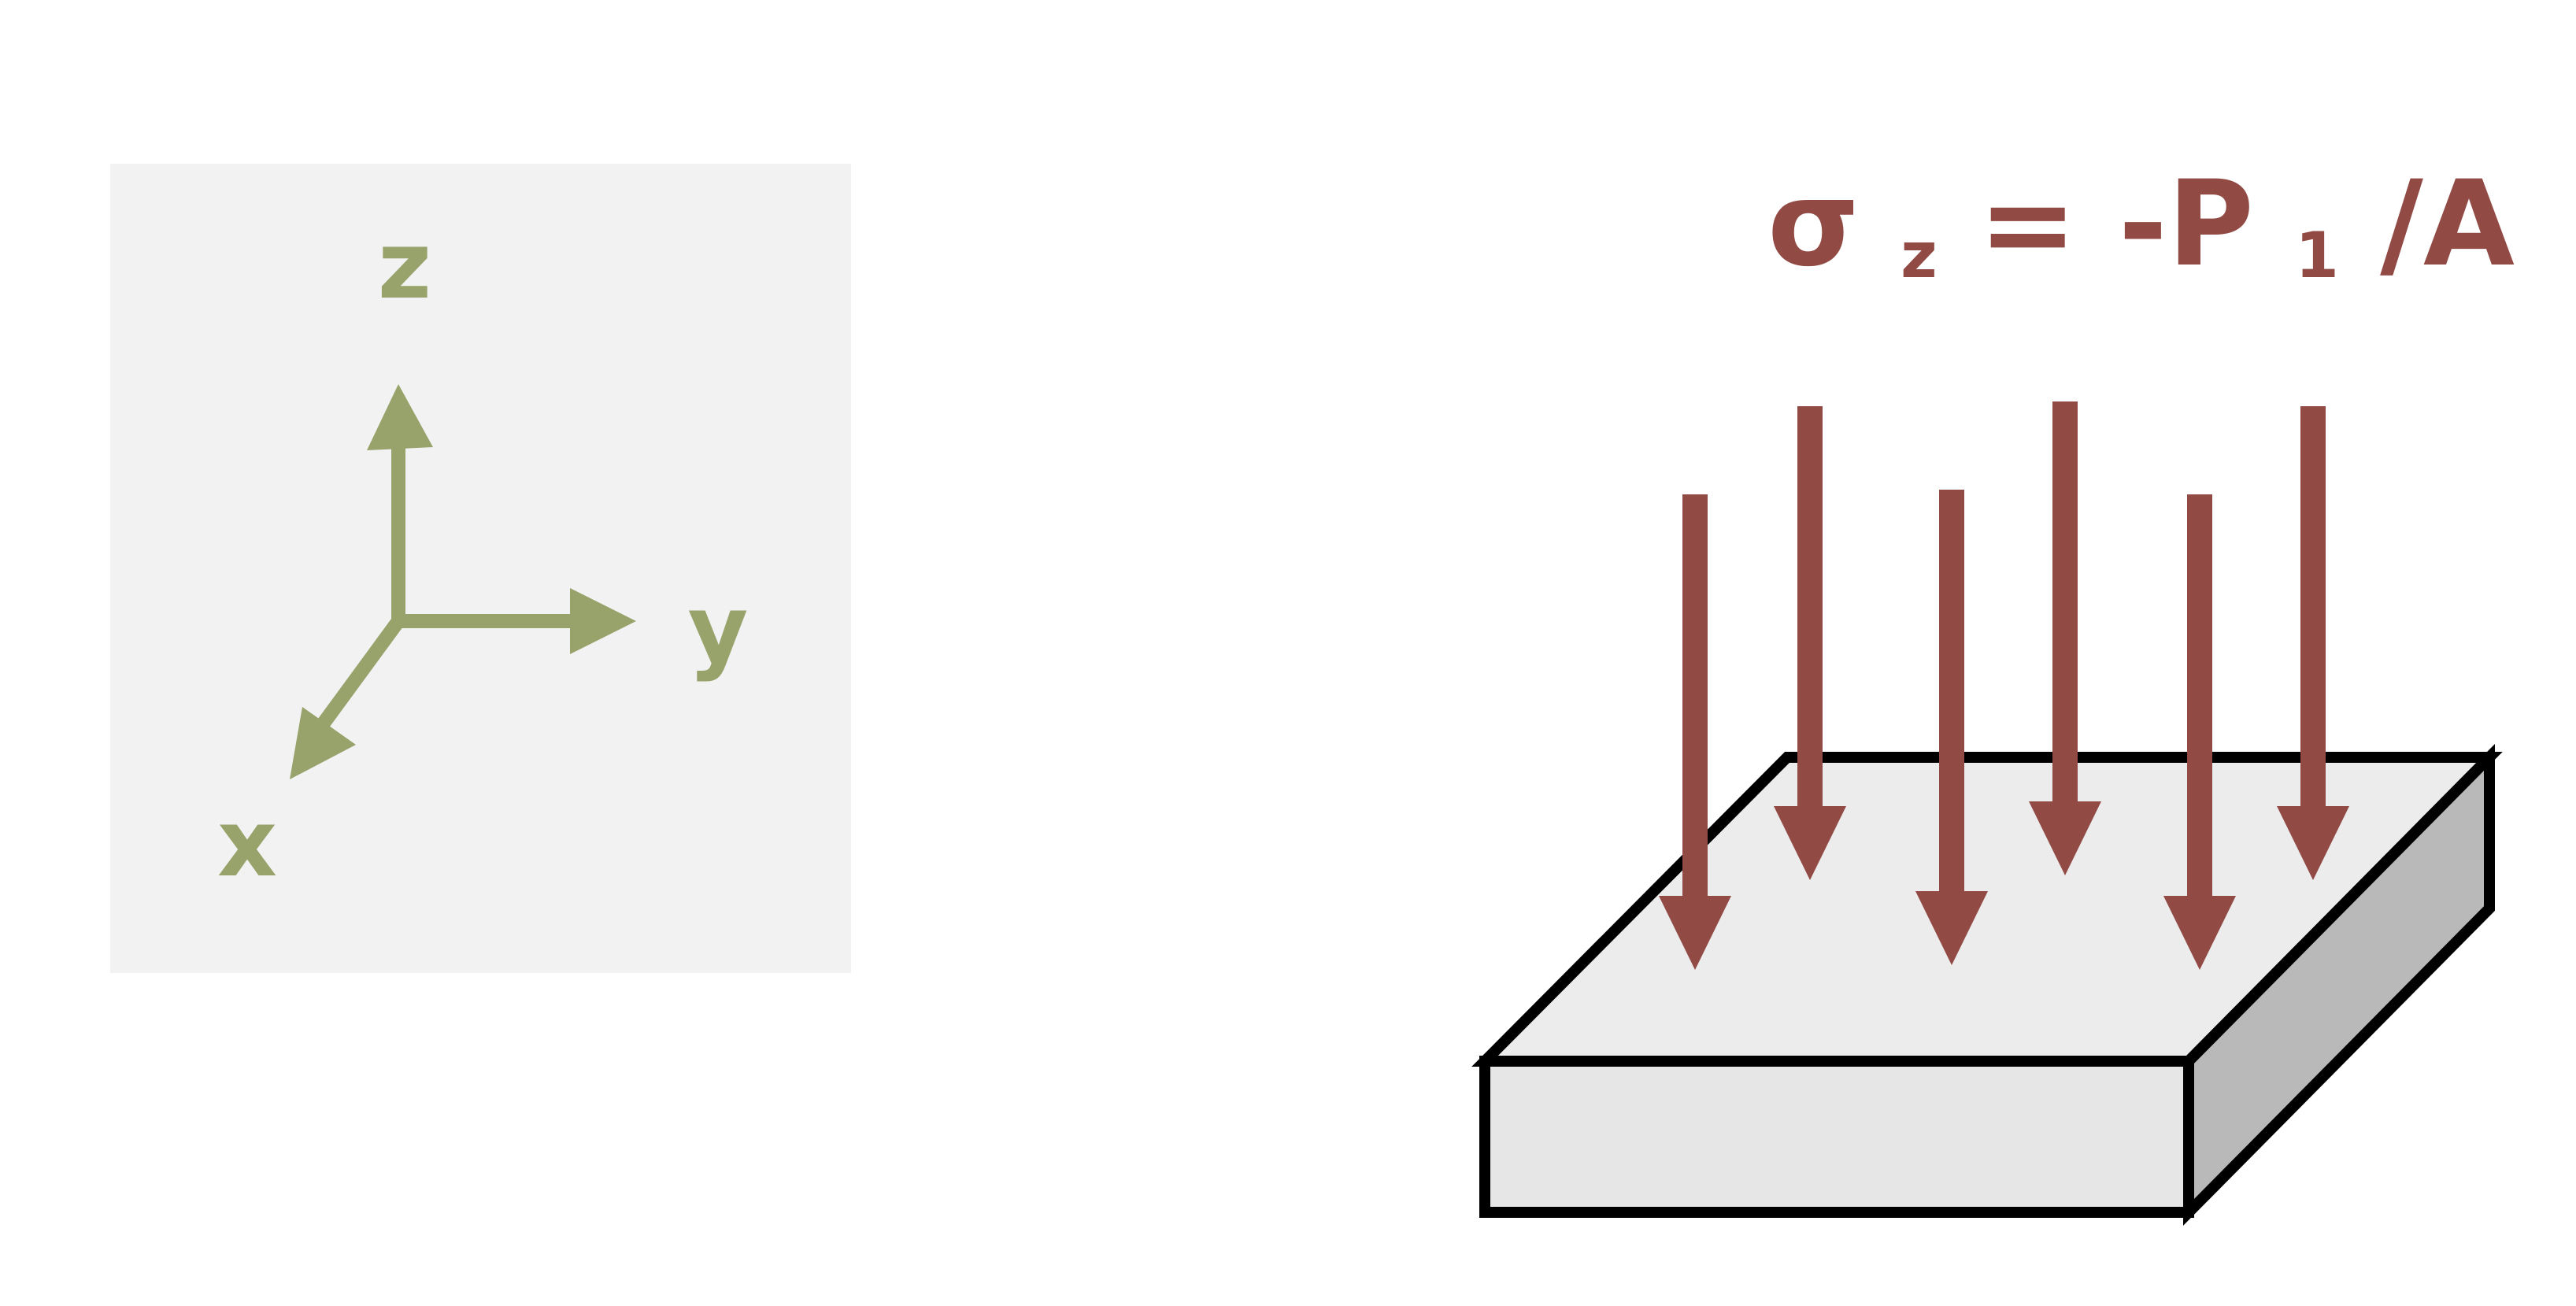 The width and height of the screenshot is (2576, 1306). Describe the element at coordinates (405, 265) in the screenshot. I see `z-axis-label: z` at that location.